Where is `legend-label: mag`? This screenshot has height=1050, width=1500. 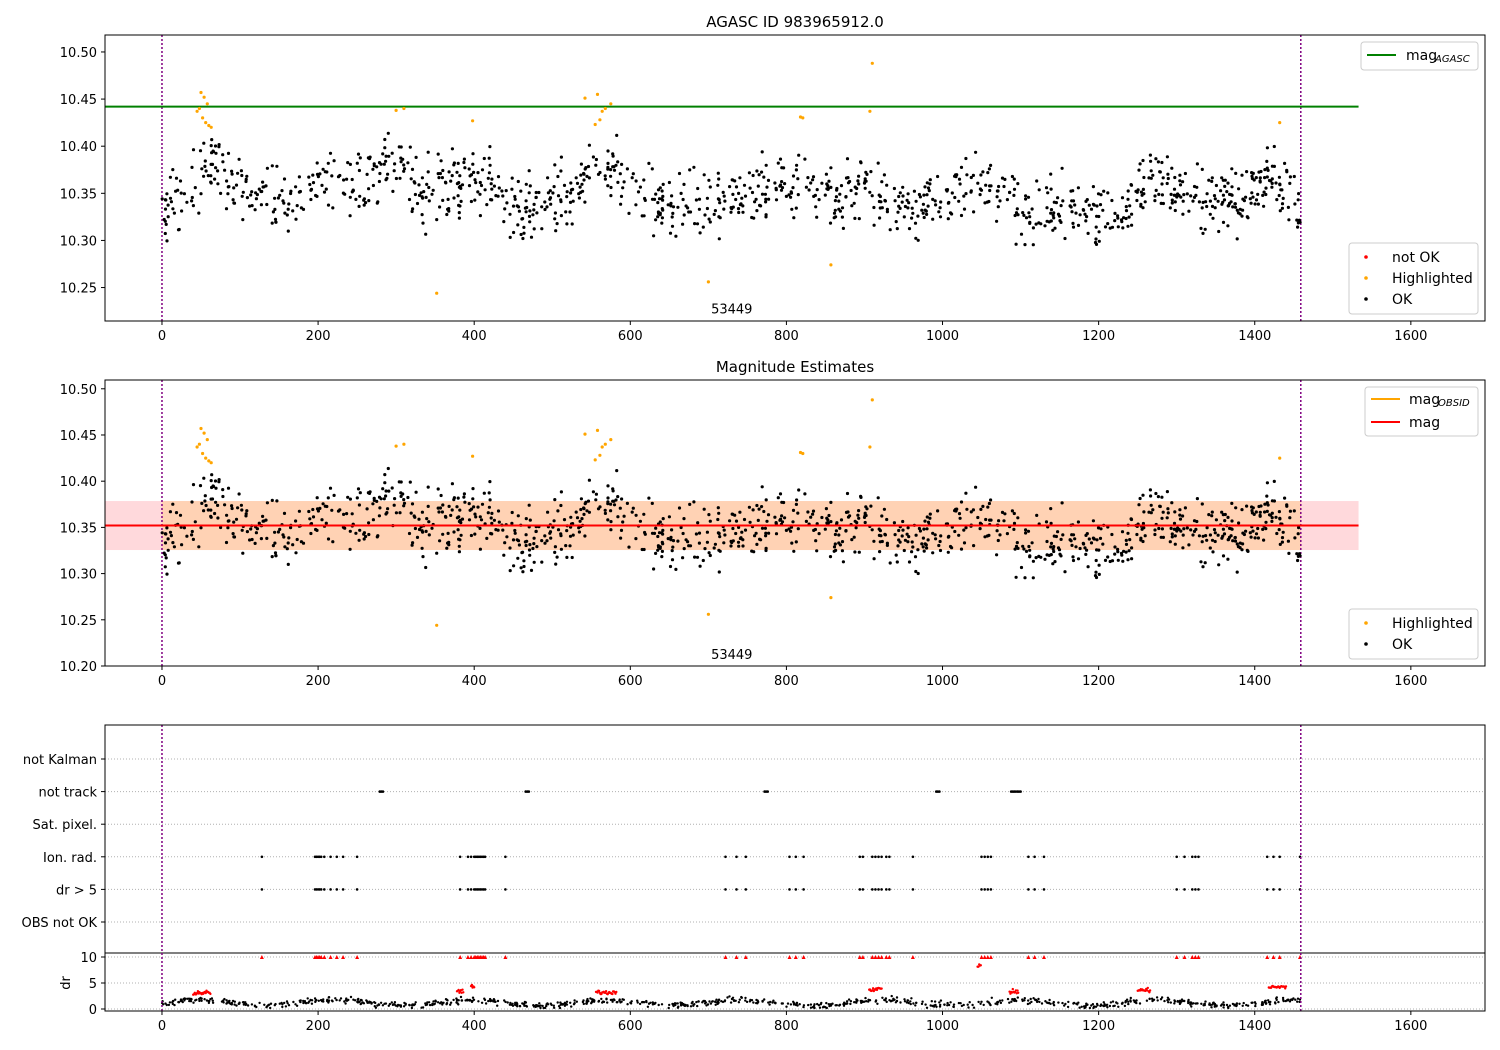 legend-label: mag is located at coordinates (1424, 400).